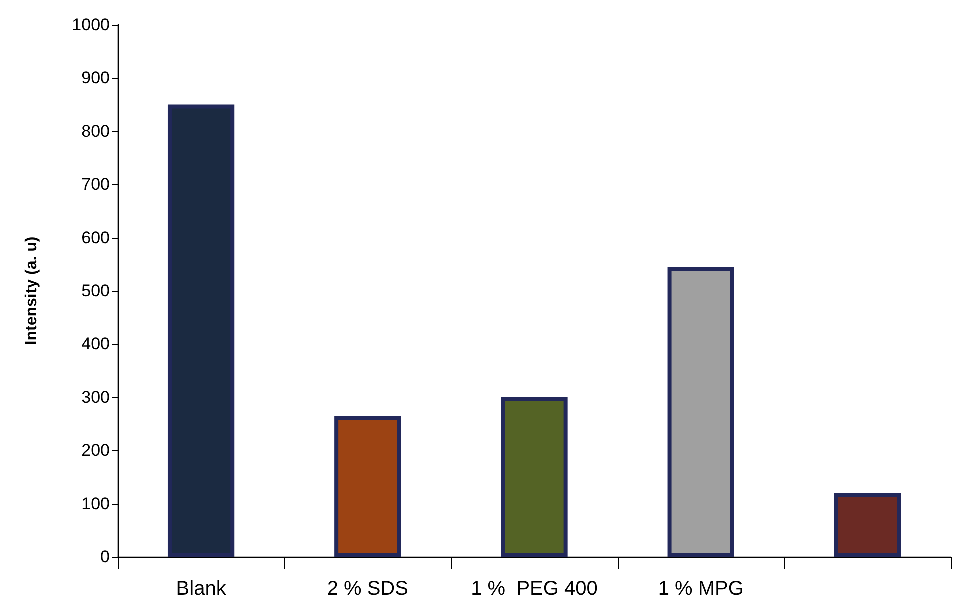 Image resolution: width=965 pixels, height=609 pixels. Describe the element at coordinates (367, 589) in the screenshot. I see `x-tick-label: 2 % SDS` at that location.